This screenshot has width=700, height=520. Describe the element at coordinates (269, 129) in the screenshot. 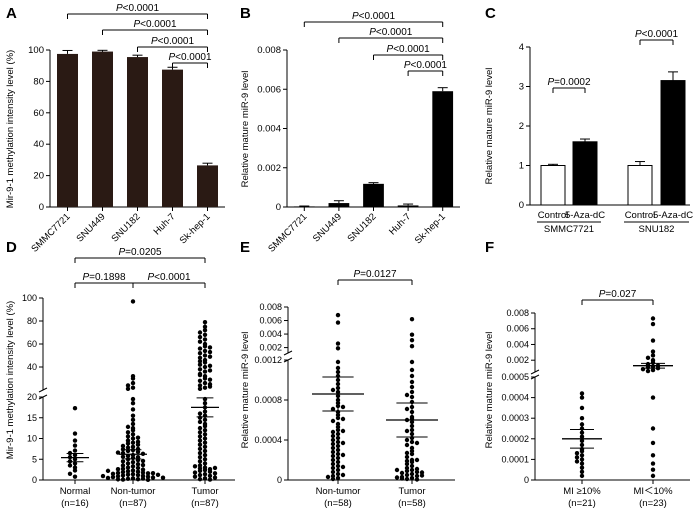

I see `y-tick-label-B: 0.004` at that location.